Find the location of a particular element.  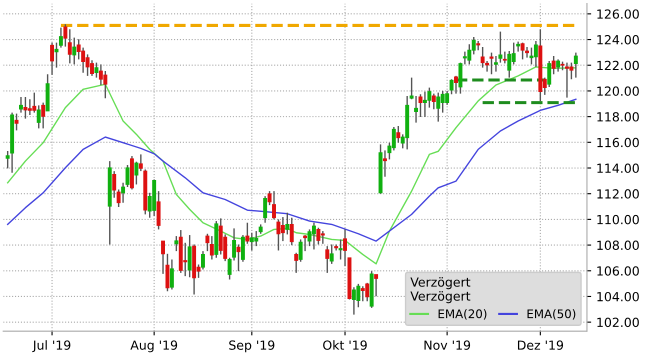

y-tick-label: 106.00 is located at coordinates (618, 271).